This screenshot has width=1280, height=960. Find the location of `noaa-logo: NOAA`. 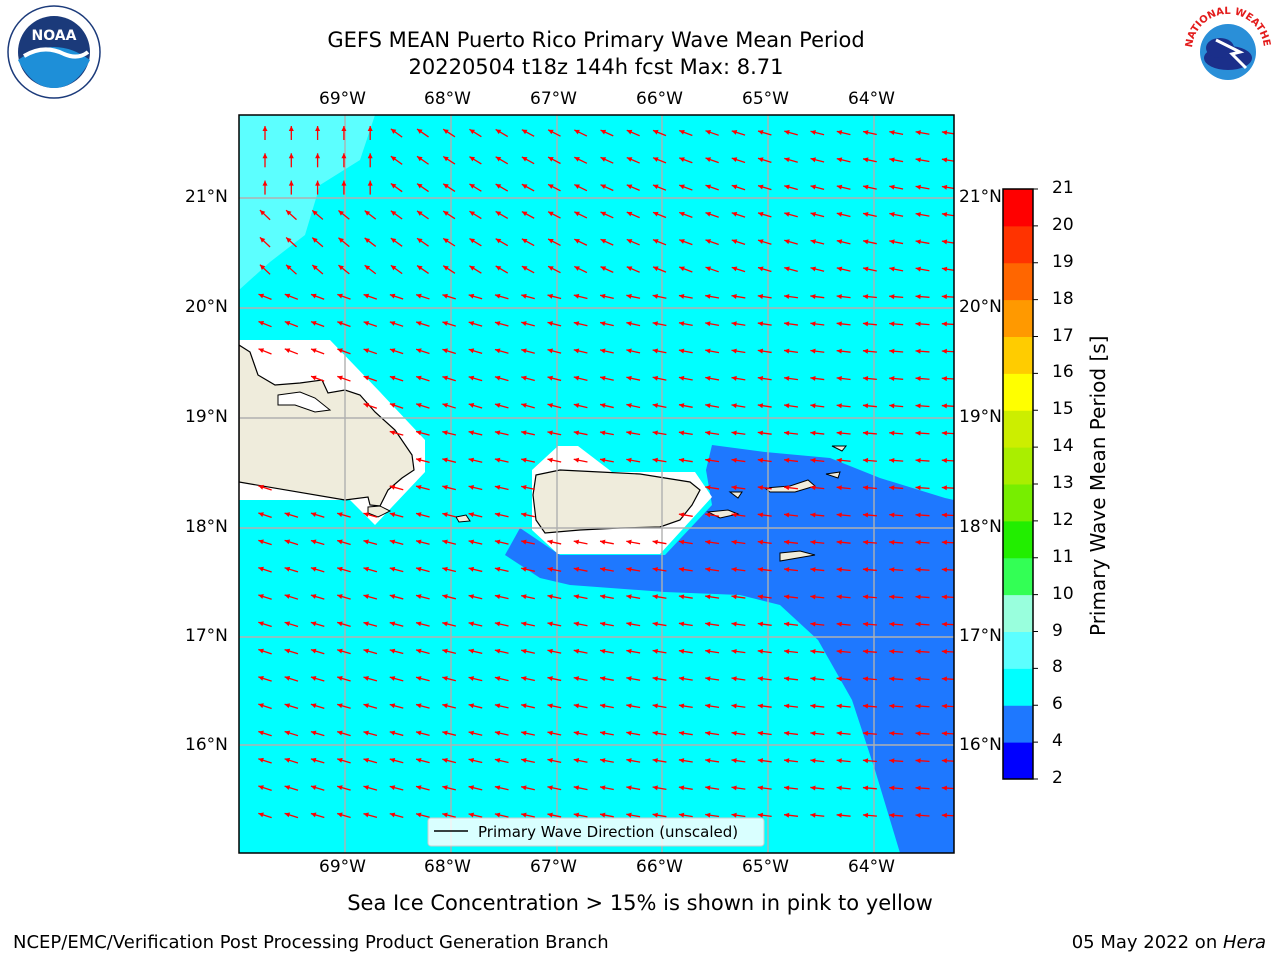

noaa-logo: NOAA is located at coordinates (54, 52).